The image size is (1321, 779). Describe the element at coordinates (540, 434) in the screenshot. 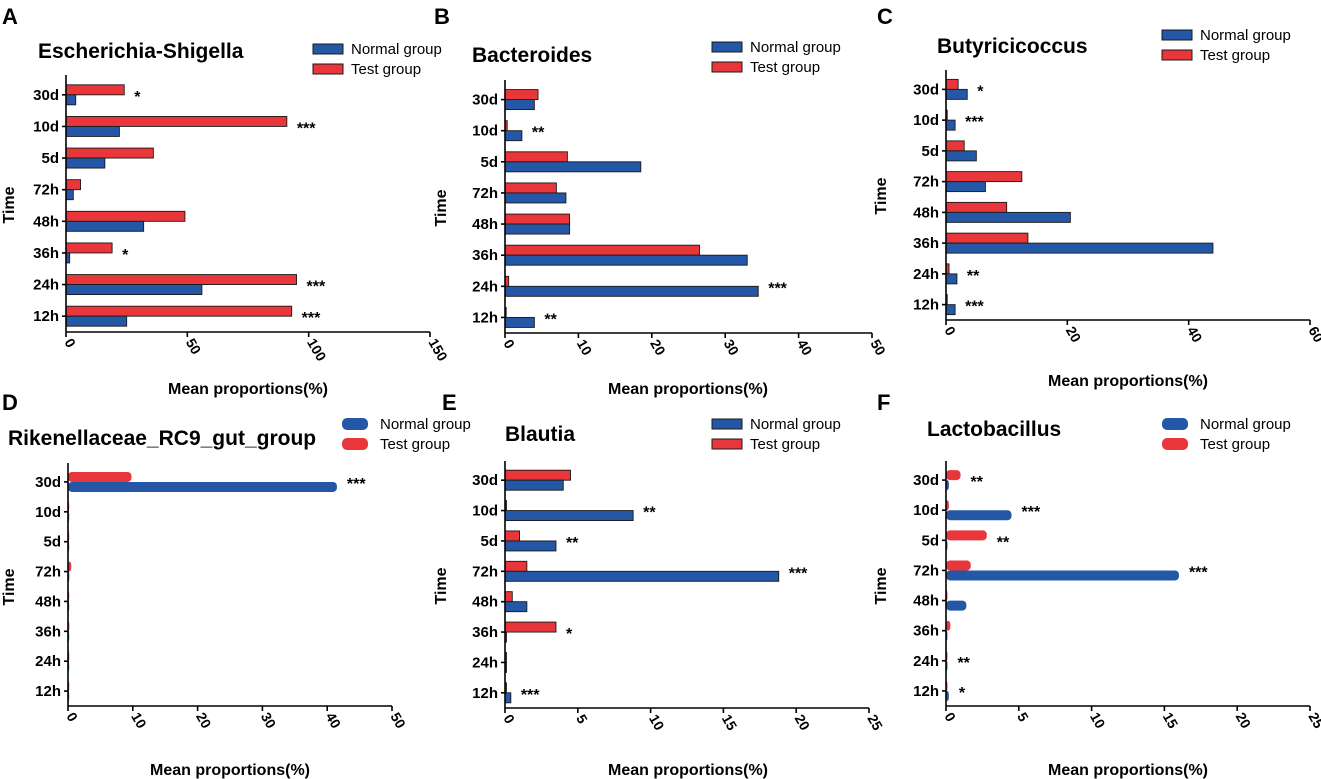

I see `chart-title: Blautia` at that location.